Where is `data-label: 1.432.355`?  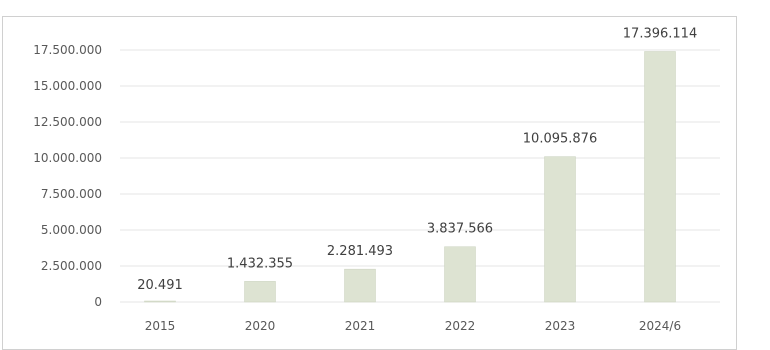
data-label: 1.432.355 is located at coordinates (260, 263).